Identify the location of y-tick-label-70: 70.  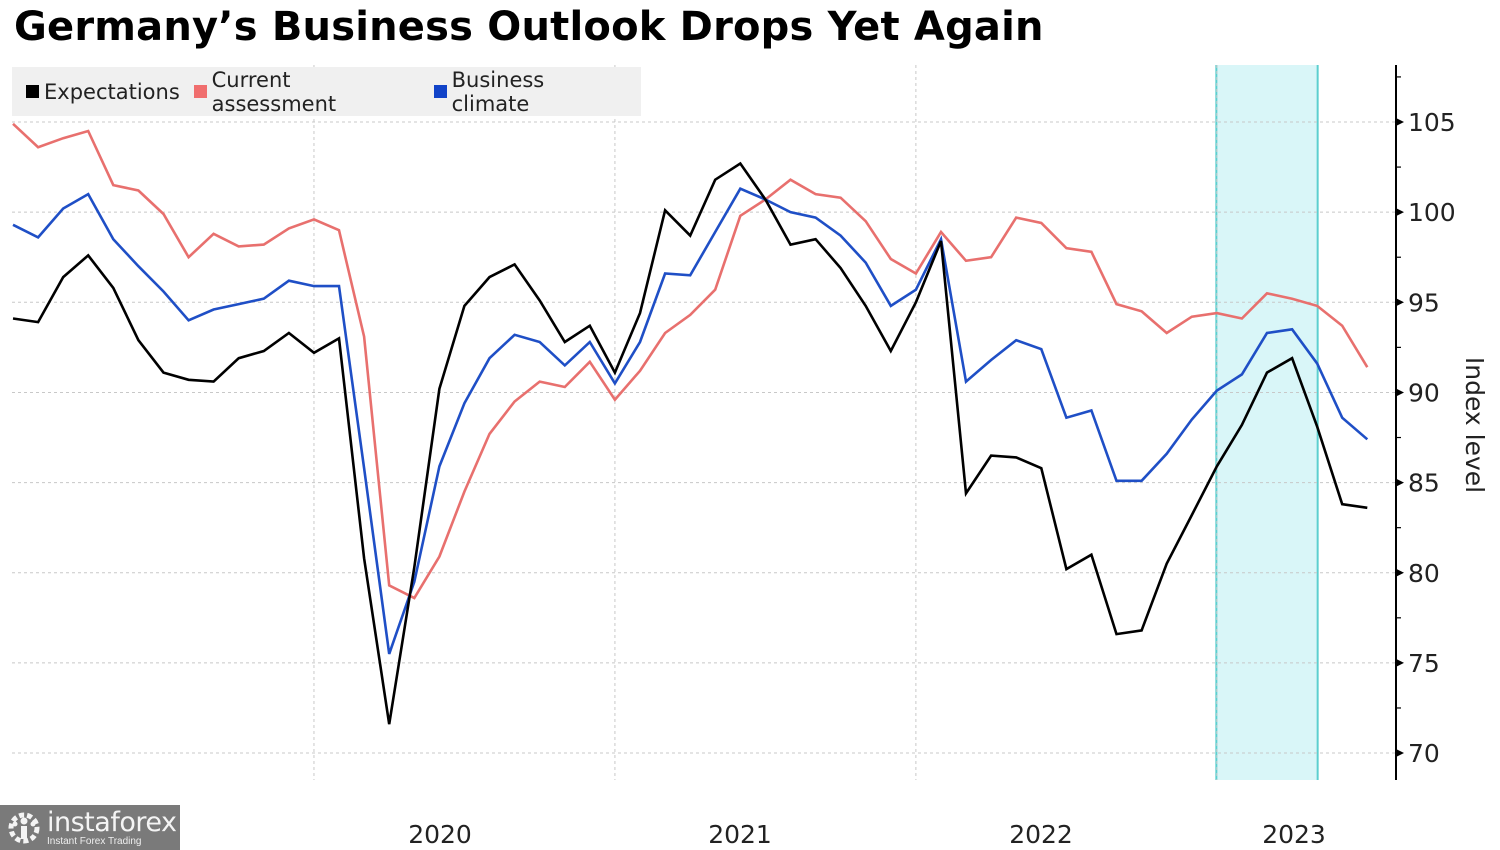
(1424, 753).